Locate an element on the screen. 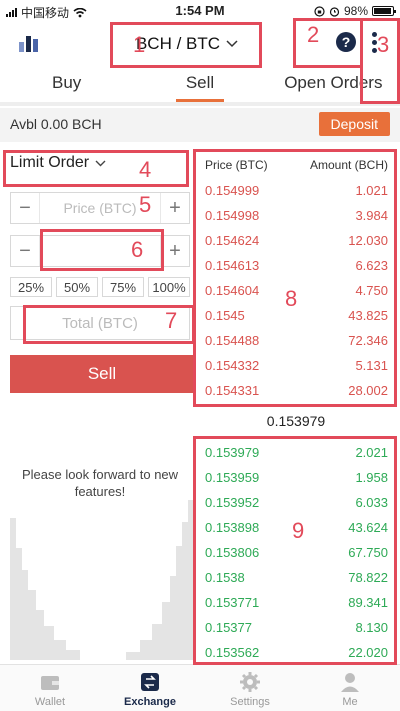 The image size is (400, 711). price-stepper: − Price (BTC) + is located at coordinates (100, 208).